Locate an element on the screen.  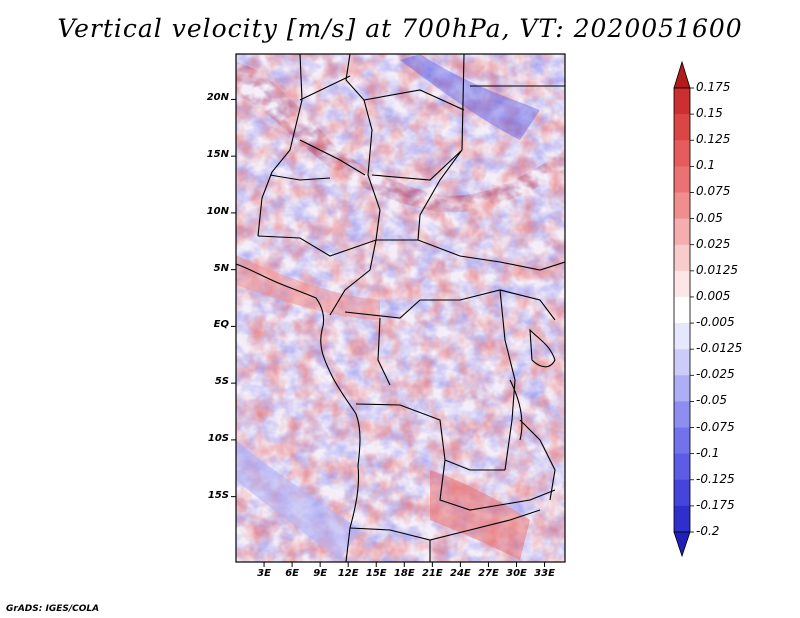
colorbar-label: 0.025 is located at coordinates (713, 243).